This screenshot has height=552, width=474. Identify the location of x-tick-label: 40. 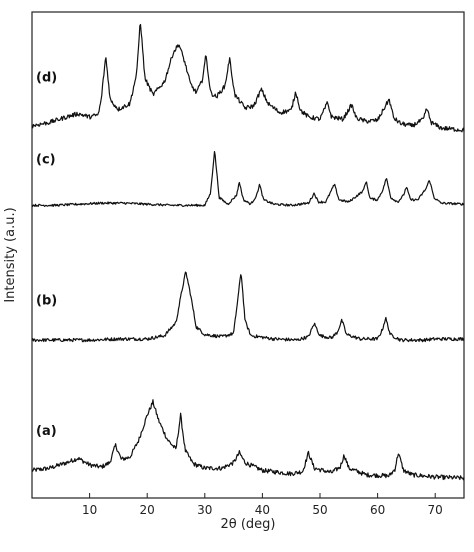
(262, 510).